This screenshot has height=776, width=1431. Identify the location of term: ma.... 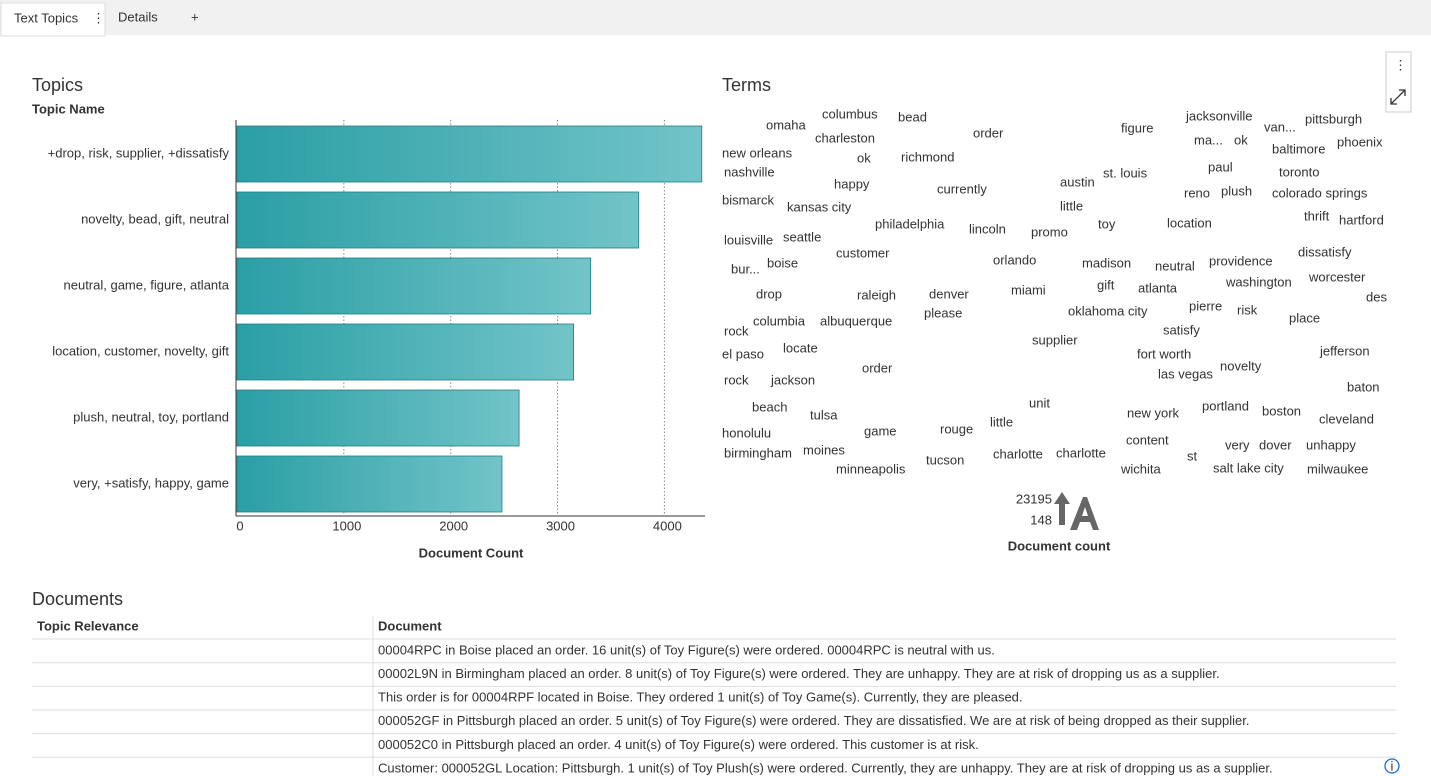
(1208, 139).